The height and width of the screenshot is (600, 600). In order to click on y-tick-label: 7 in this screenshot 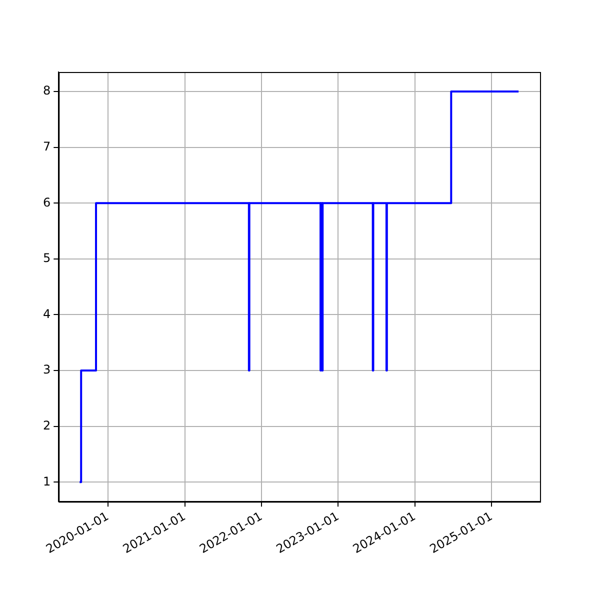, I will do `click(46, 146)`.